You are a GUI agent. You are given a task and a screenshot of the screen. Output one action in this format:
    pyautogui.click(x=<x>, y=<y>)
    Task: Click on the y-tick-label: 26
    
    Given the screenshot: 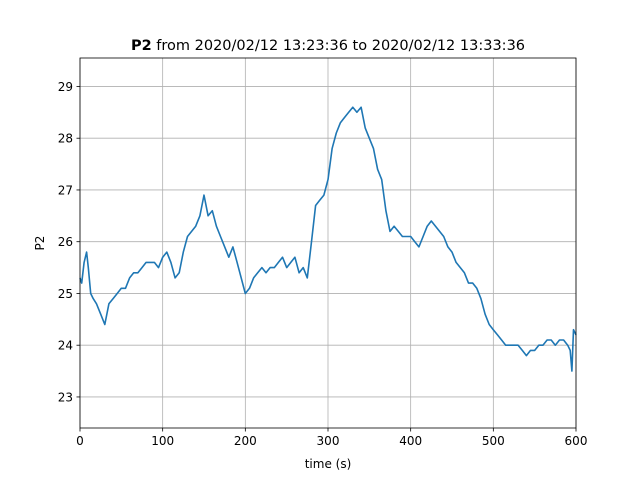 What is the action you would take?
    pyautogui.click(x=65, y=242)
    